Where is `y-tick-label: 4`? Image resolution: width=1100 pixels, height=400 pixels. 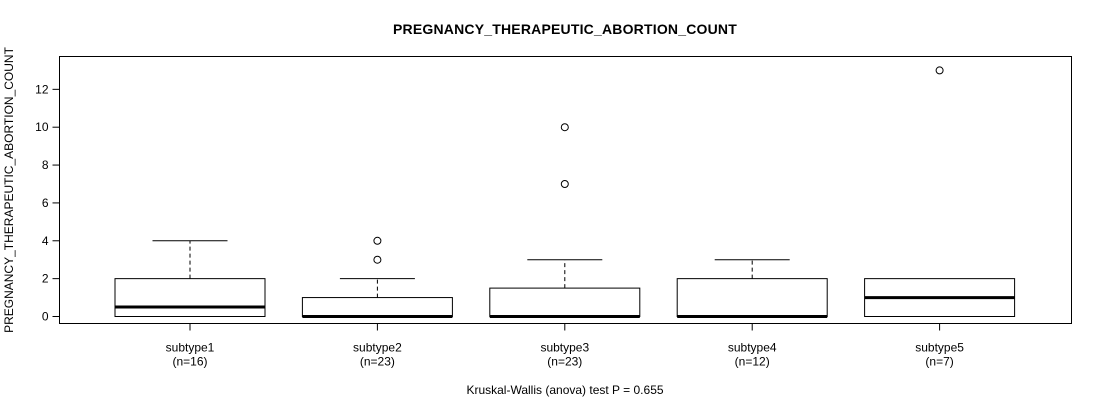
y-tick-label: 4 is located at coordinates (45, 241).